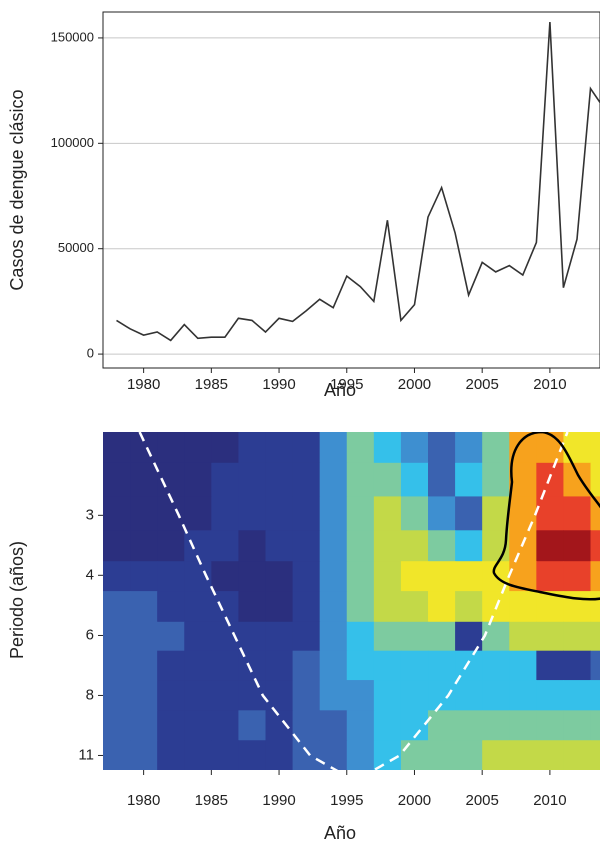 This screenshot has height=846, width=600. What do you see at coordinates (546, 516) in the screenshot?
I see `significance-contour` at bounding box center [546, 516].